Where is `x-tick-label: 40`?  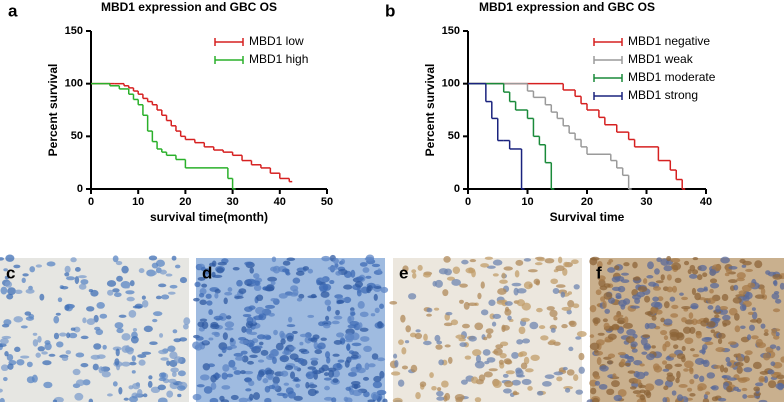 x-tick-label: 40 is located at coordinates (706, 202).